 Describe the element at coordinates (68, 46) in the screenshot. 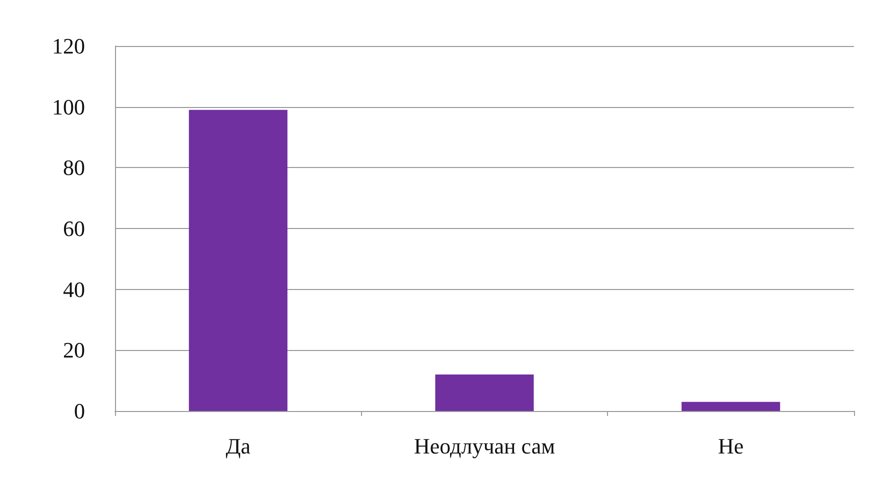

I see `y-tick-label: 120` at that location.